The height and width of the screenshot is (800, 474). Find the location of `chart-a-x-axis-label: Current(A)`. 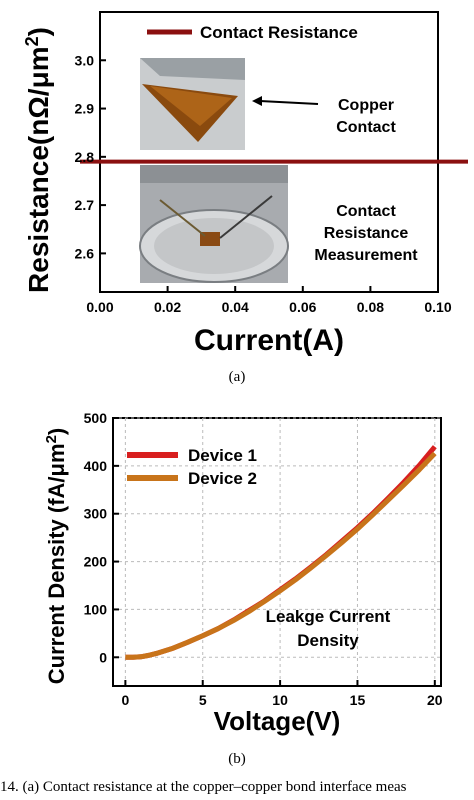

chart-a-x-axis-label: Current(A) is located at coordinates (269, 340).